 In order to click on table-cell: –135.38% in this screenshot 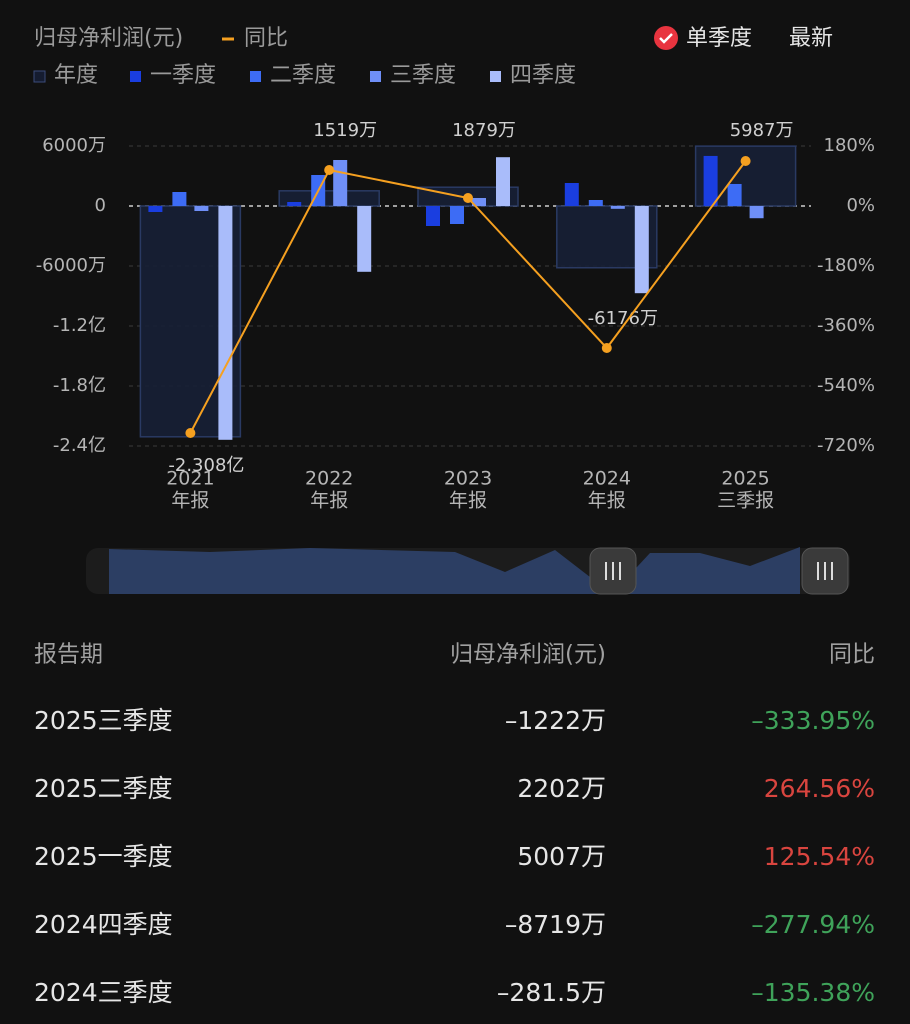, I will do `click(813, 992)`.